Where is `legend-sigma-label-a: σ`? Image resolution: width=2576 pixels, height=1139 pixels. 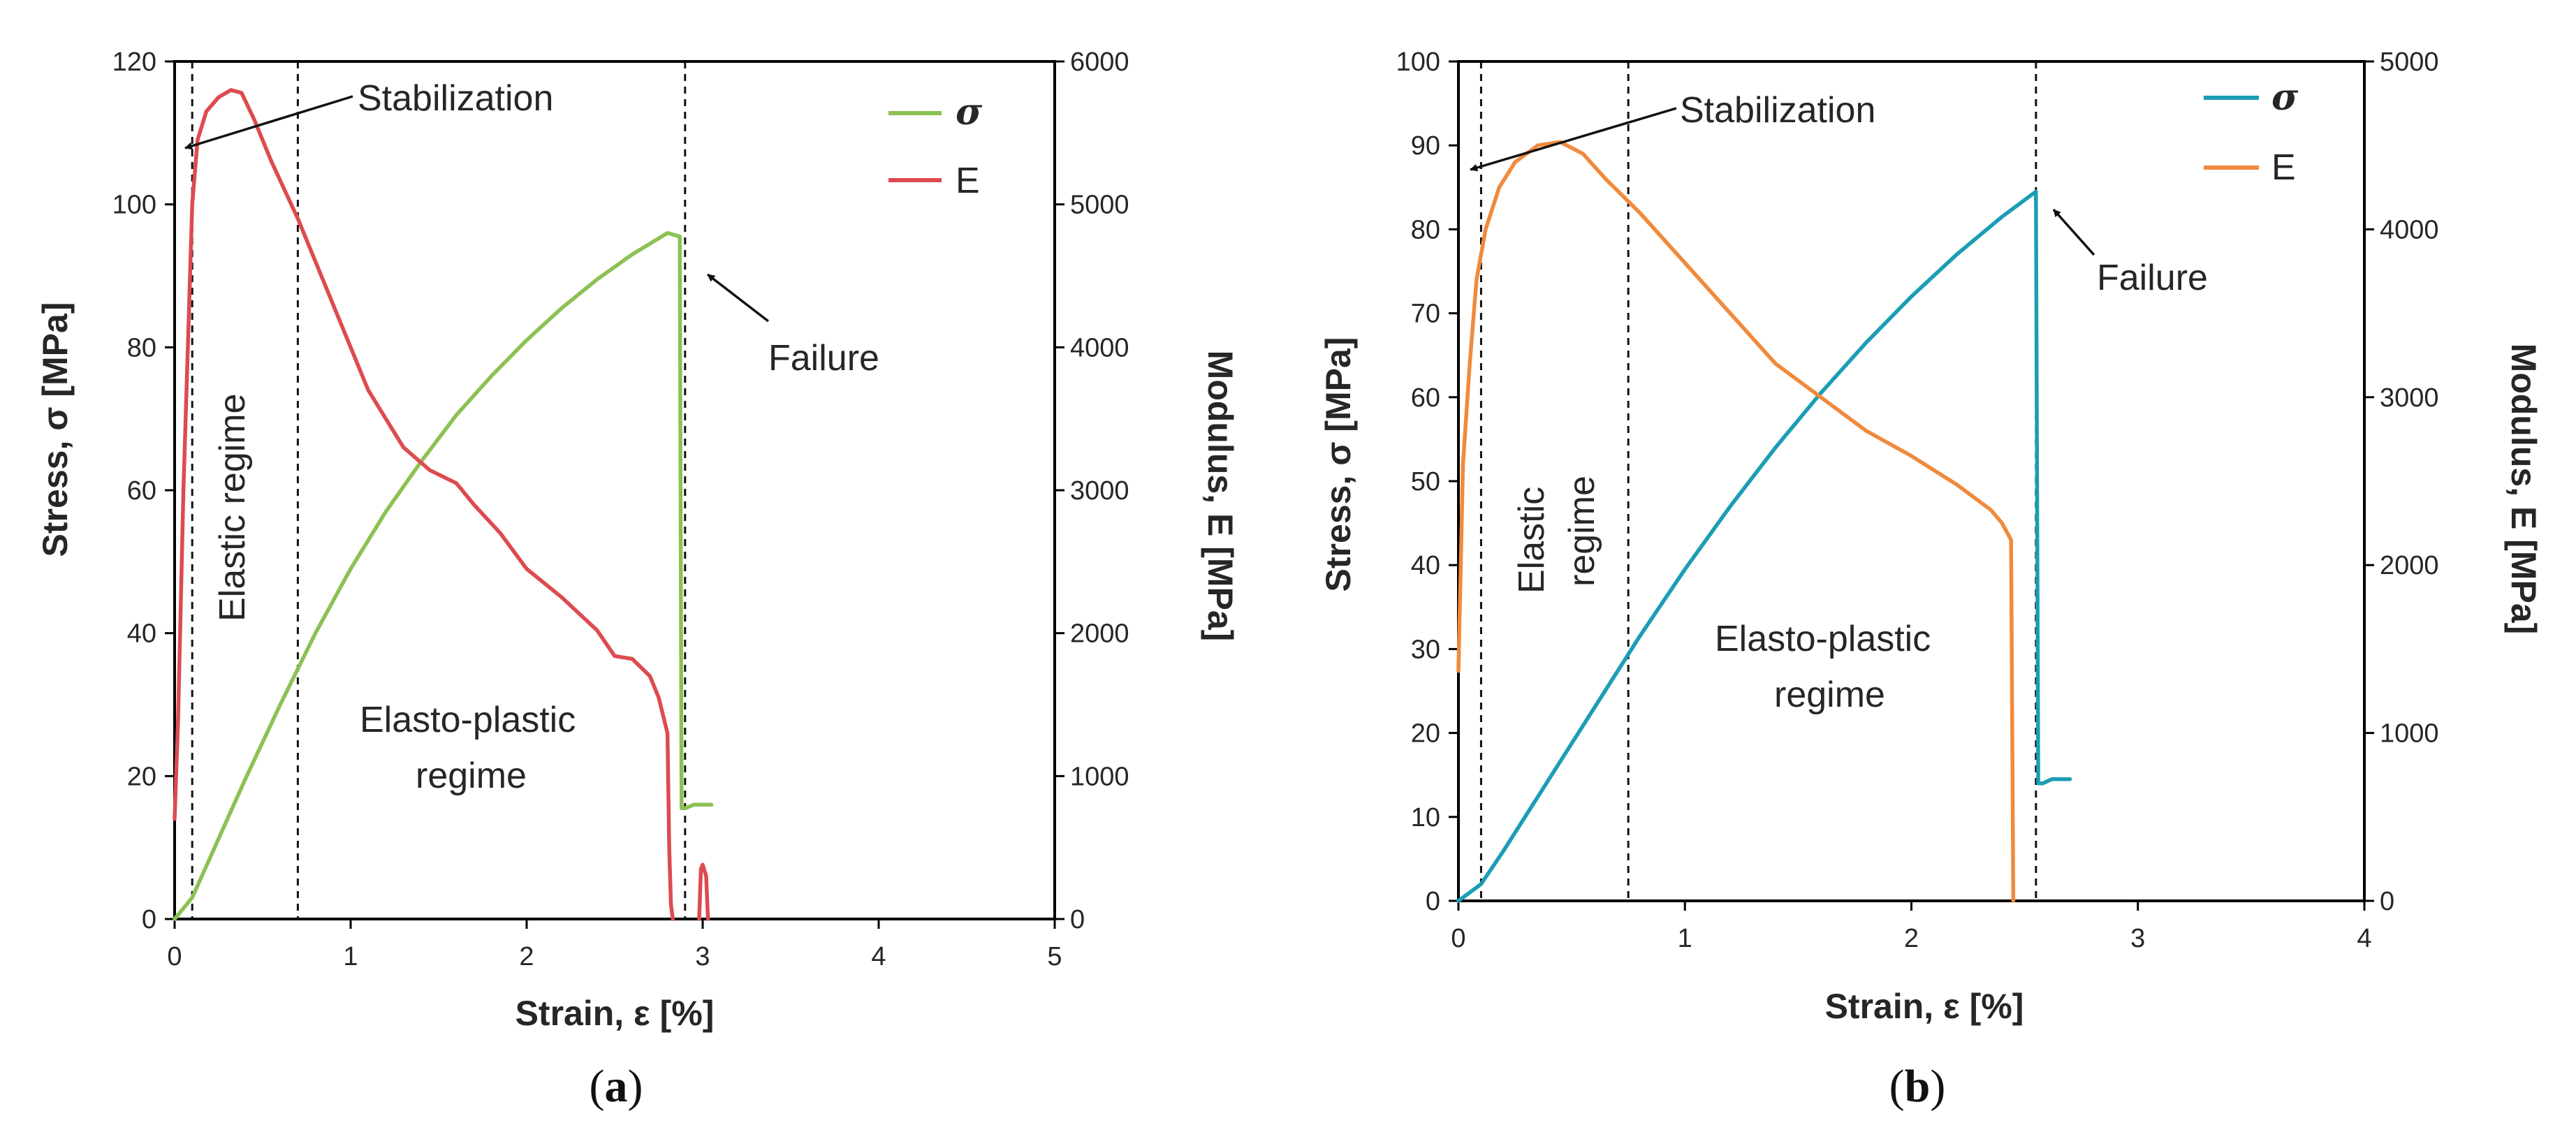 legend-sigma-label-a: σ is located at coordinates (969, 112).